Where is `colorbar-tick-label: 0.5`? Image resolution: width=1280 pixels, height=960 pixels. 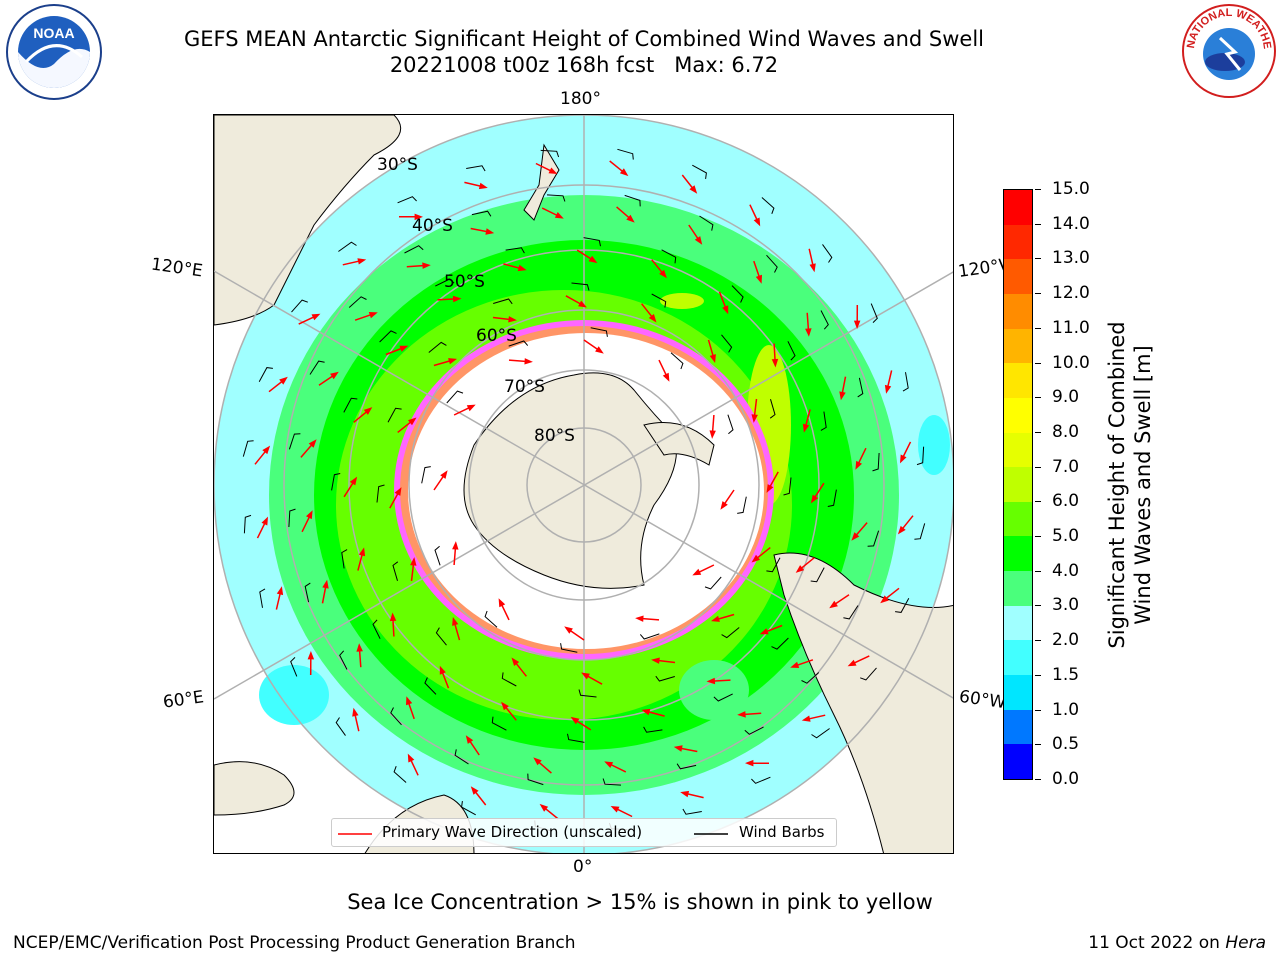
colorbar-tick-label: 0.5 is located at coordinates (1066, 744).